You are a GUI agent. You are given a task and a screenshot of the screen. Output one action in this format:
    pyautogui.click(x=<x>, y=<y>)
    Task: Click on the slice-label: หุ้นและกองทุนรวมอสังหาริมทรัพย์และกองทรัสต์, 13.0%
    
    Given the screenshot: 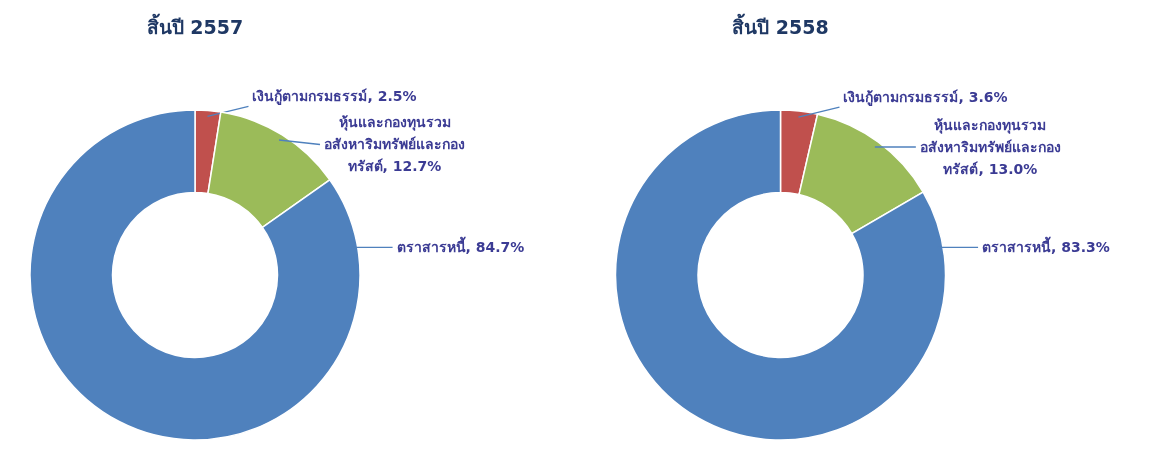 What is the action you would take?
    pyautogui.click(x=990, y=147)
    